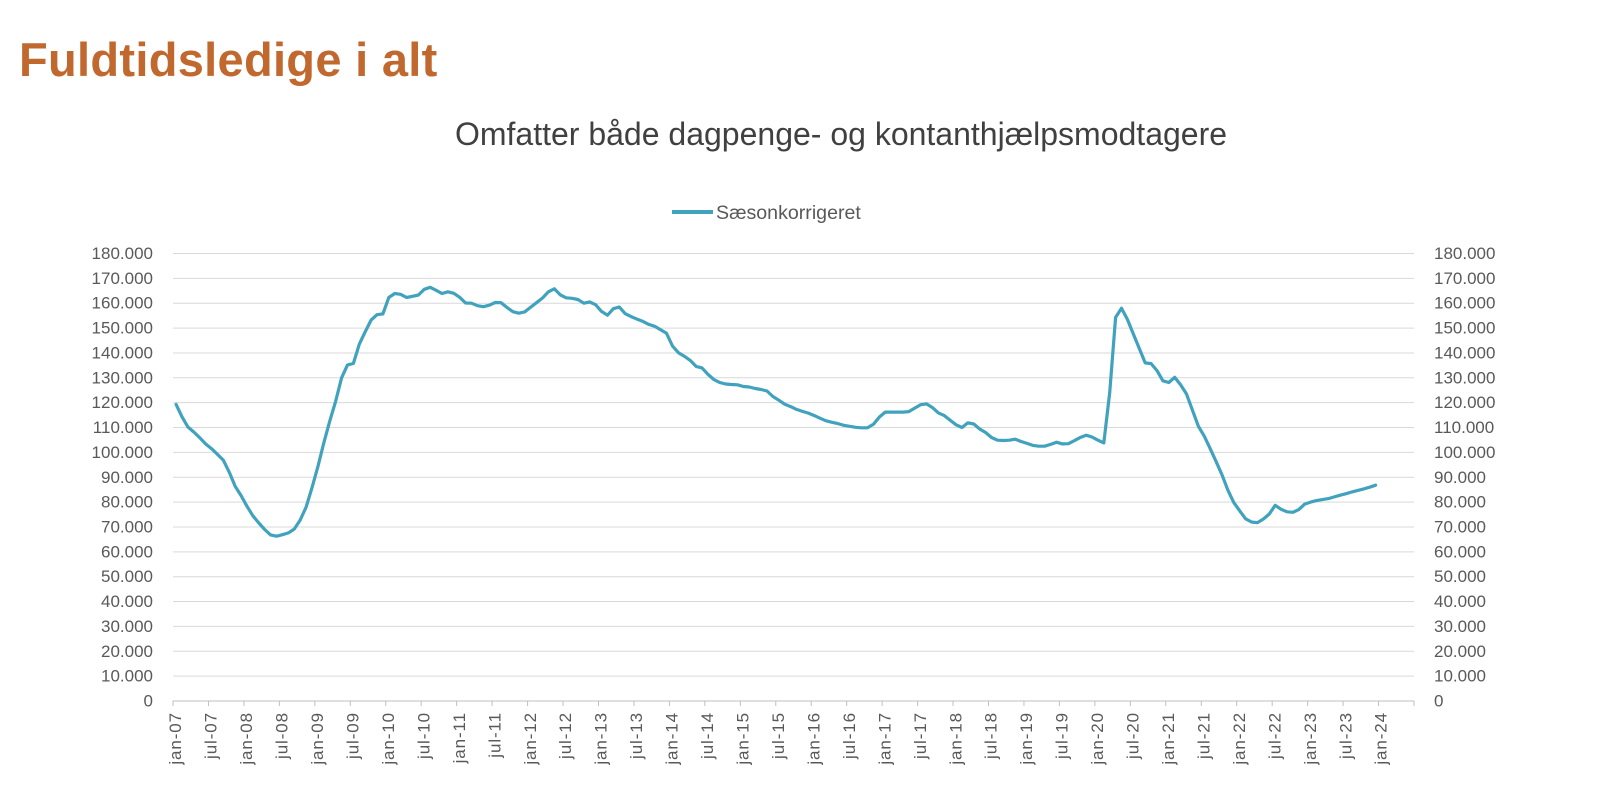  I want to click on svg-text: jul-23, so click(1345, 736).